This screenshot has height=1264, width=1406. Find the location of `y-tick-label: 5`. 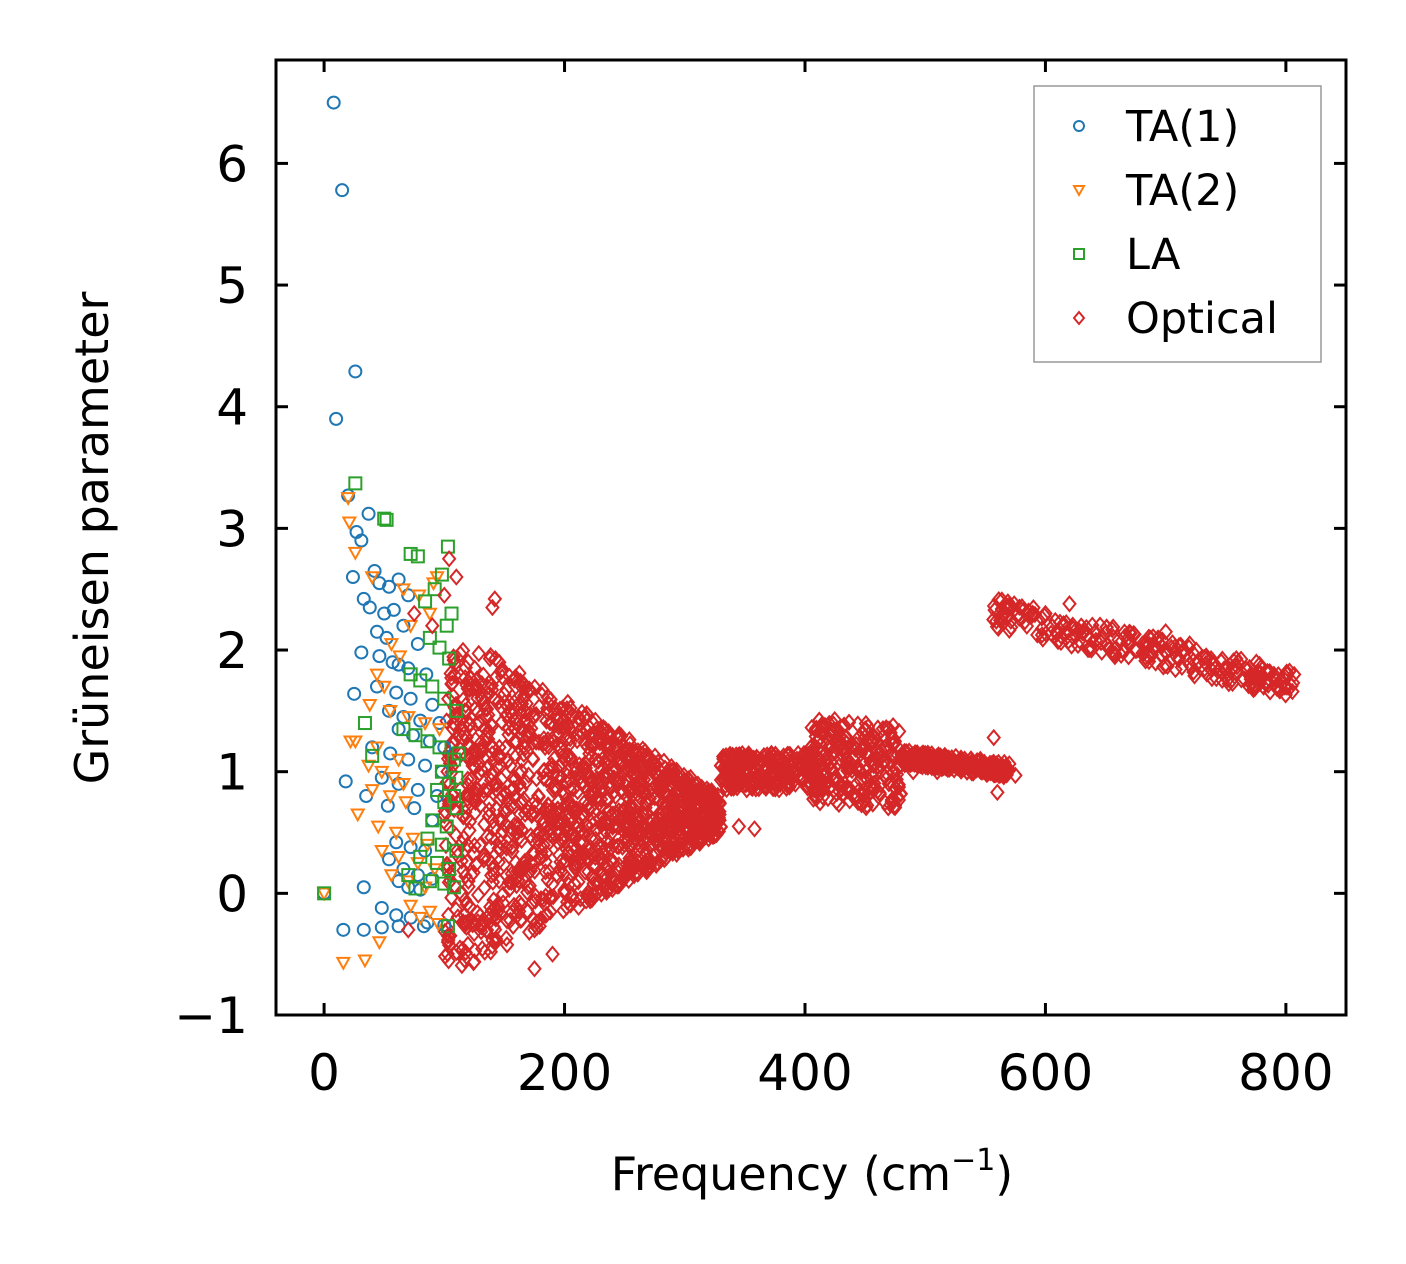

y-tick-label: 5 is located at coordinates (232, 286).